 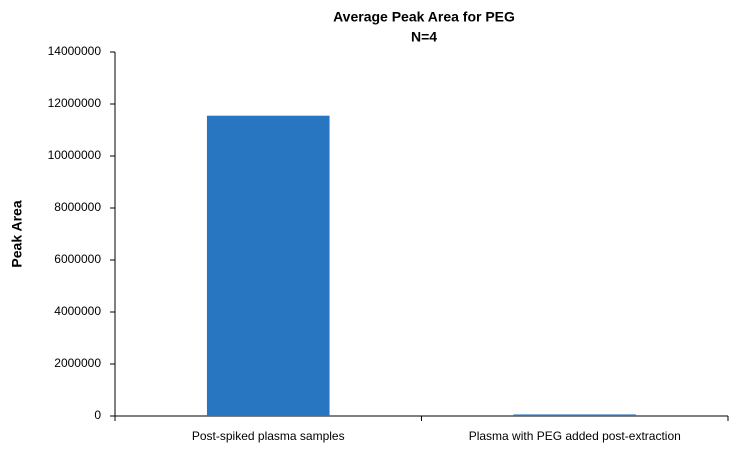 What do you see at coordinates (424, 37) in the screenshot?
I see `chart-subtitle: N=4` at bounding box center [424, 37].